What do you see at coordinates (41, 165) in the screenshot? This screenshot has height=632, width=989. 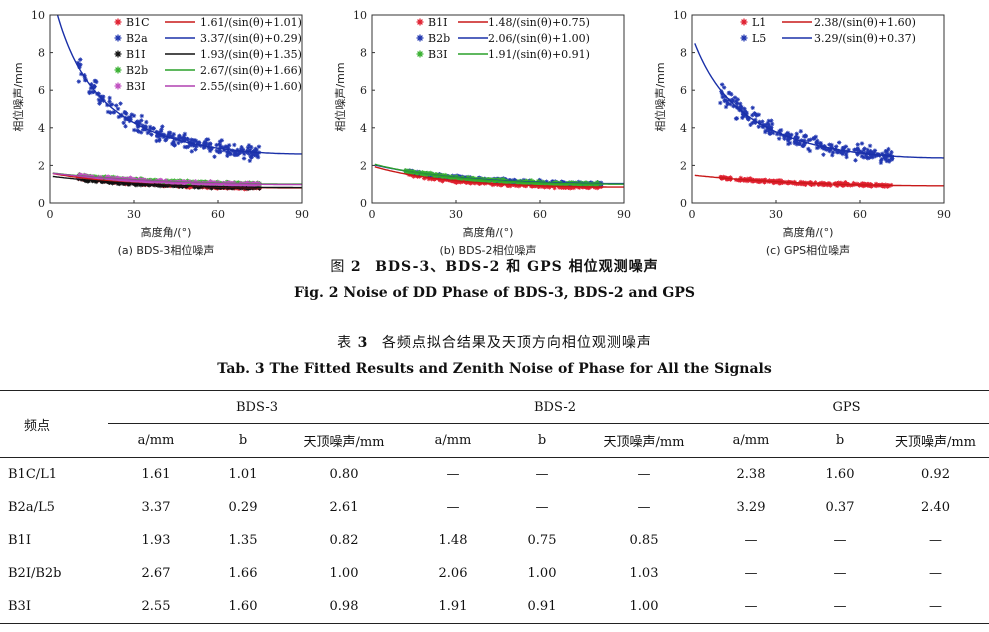 I see `y-tick-label: 2` at bounding box center [41, 165].